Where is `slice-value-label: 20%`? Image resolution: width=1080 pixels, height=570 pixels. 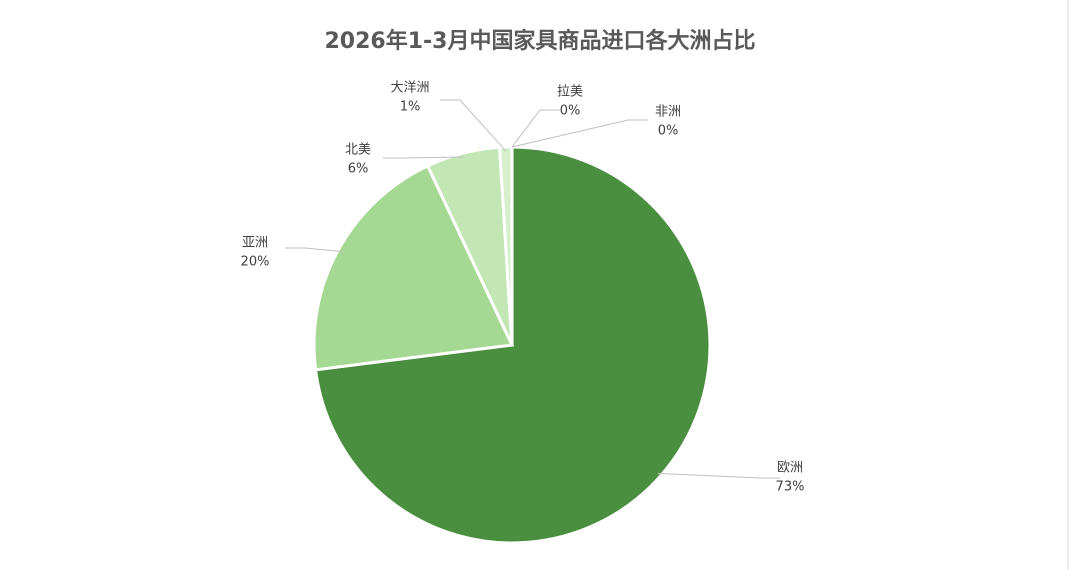 slice-value-label: 20% is located at coordinates (255, 262).